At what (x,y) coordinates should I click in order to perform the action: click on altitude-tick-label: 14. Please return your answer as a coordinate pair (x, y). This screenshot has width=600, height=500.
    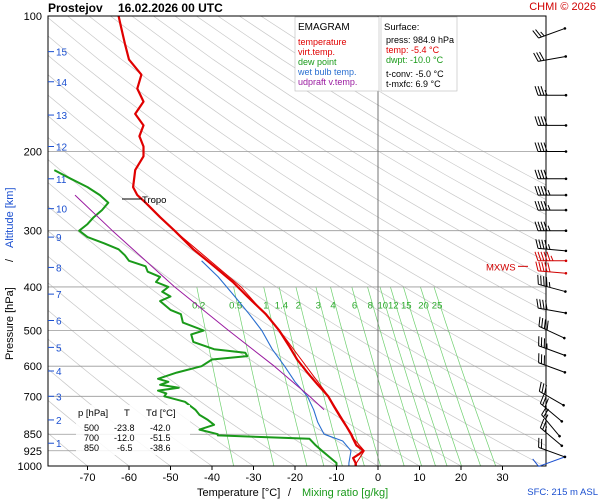
    Looking at the image, I should click on (62, 83).